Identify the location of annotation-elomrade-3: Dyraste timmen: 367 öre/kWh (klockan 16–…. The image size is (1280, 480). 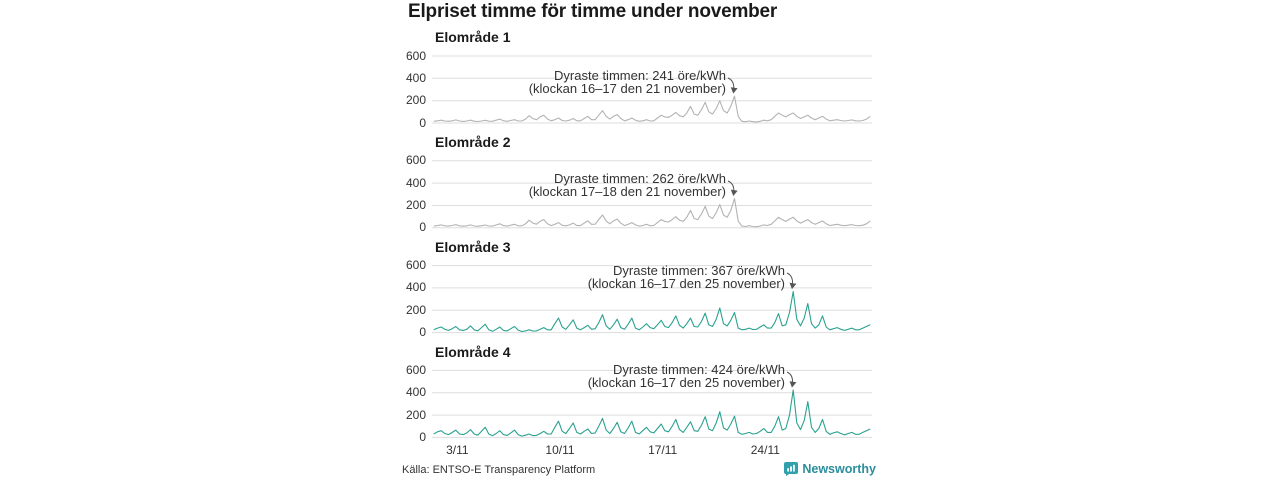
(686, 277).